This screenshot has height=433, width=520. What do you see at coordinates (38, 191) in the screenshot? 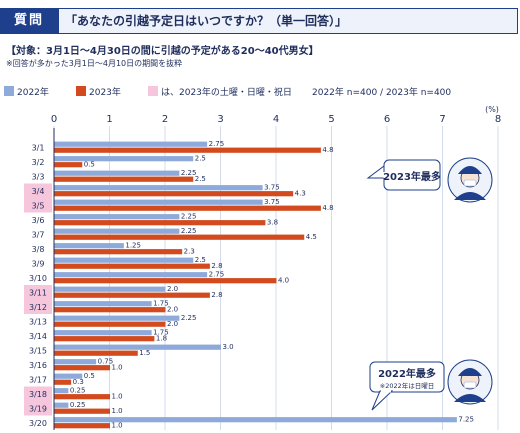
I see `category-label: 3/4` at bounding box center [38, 191].